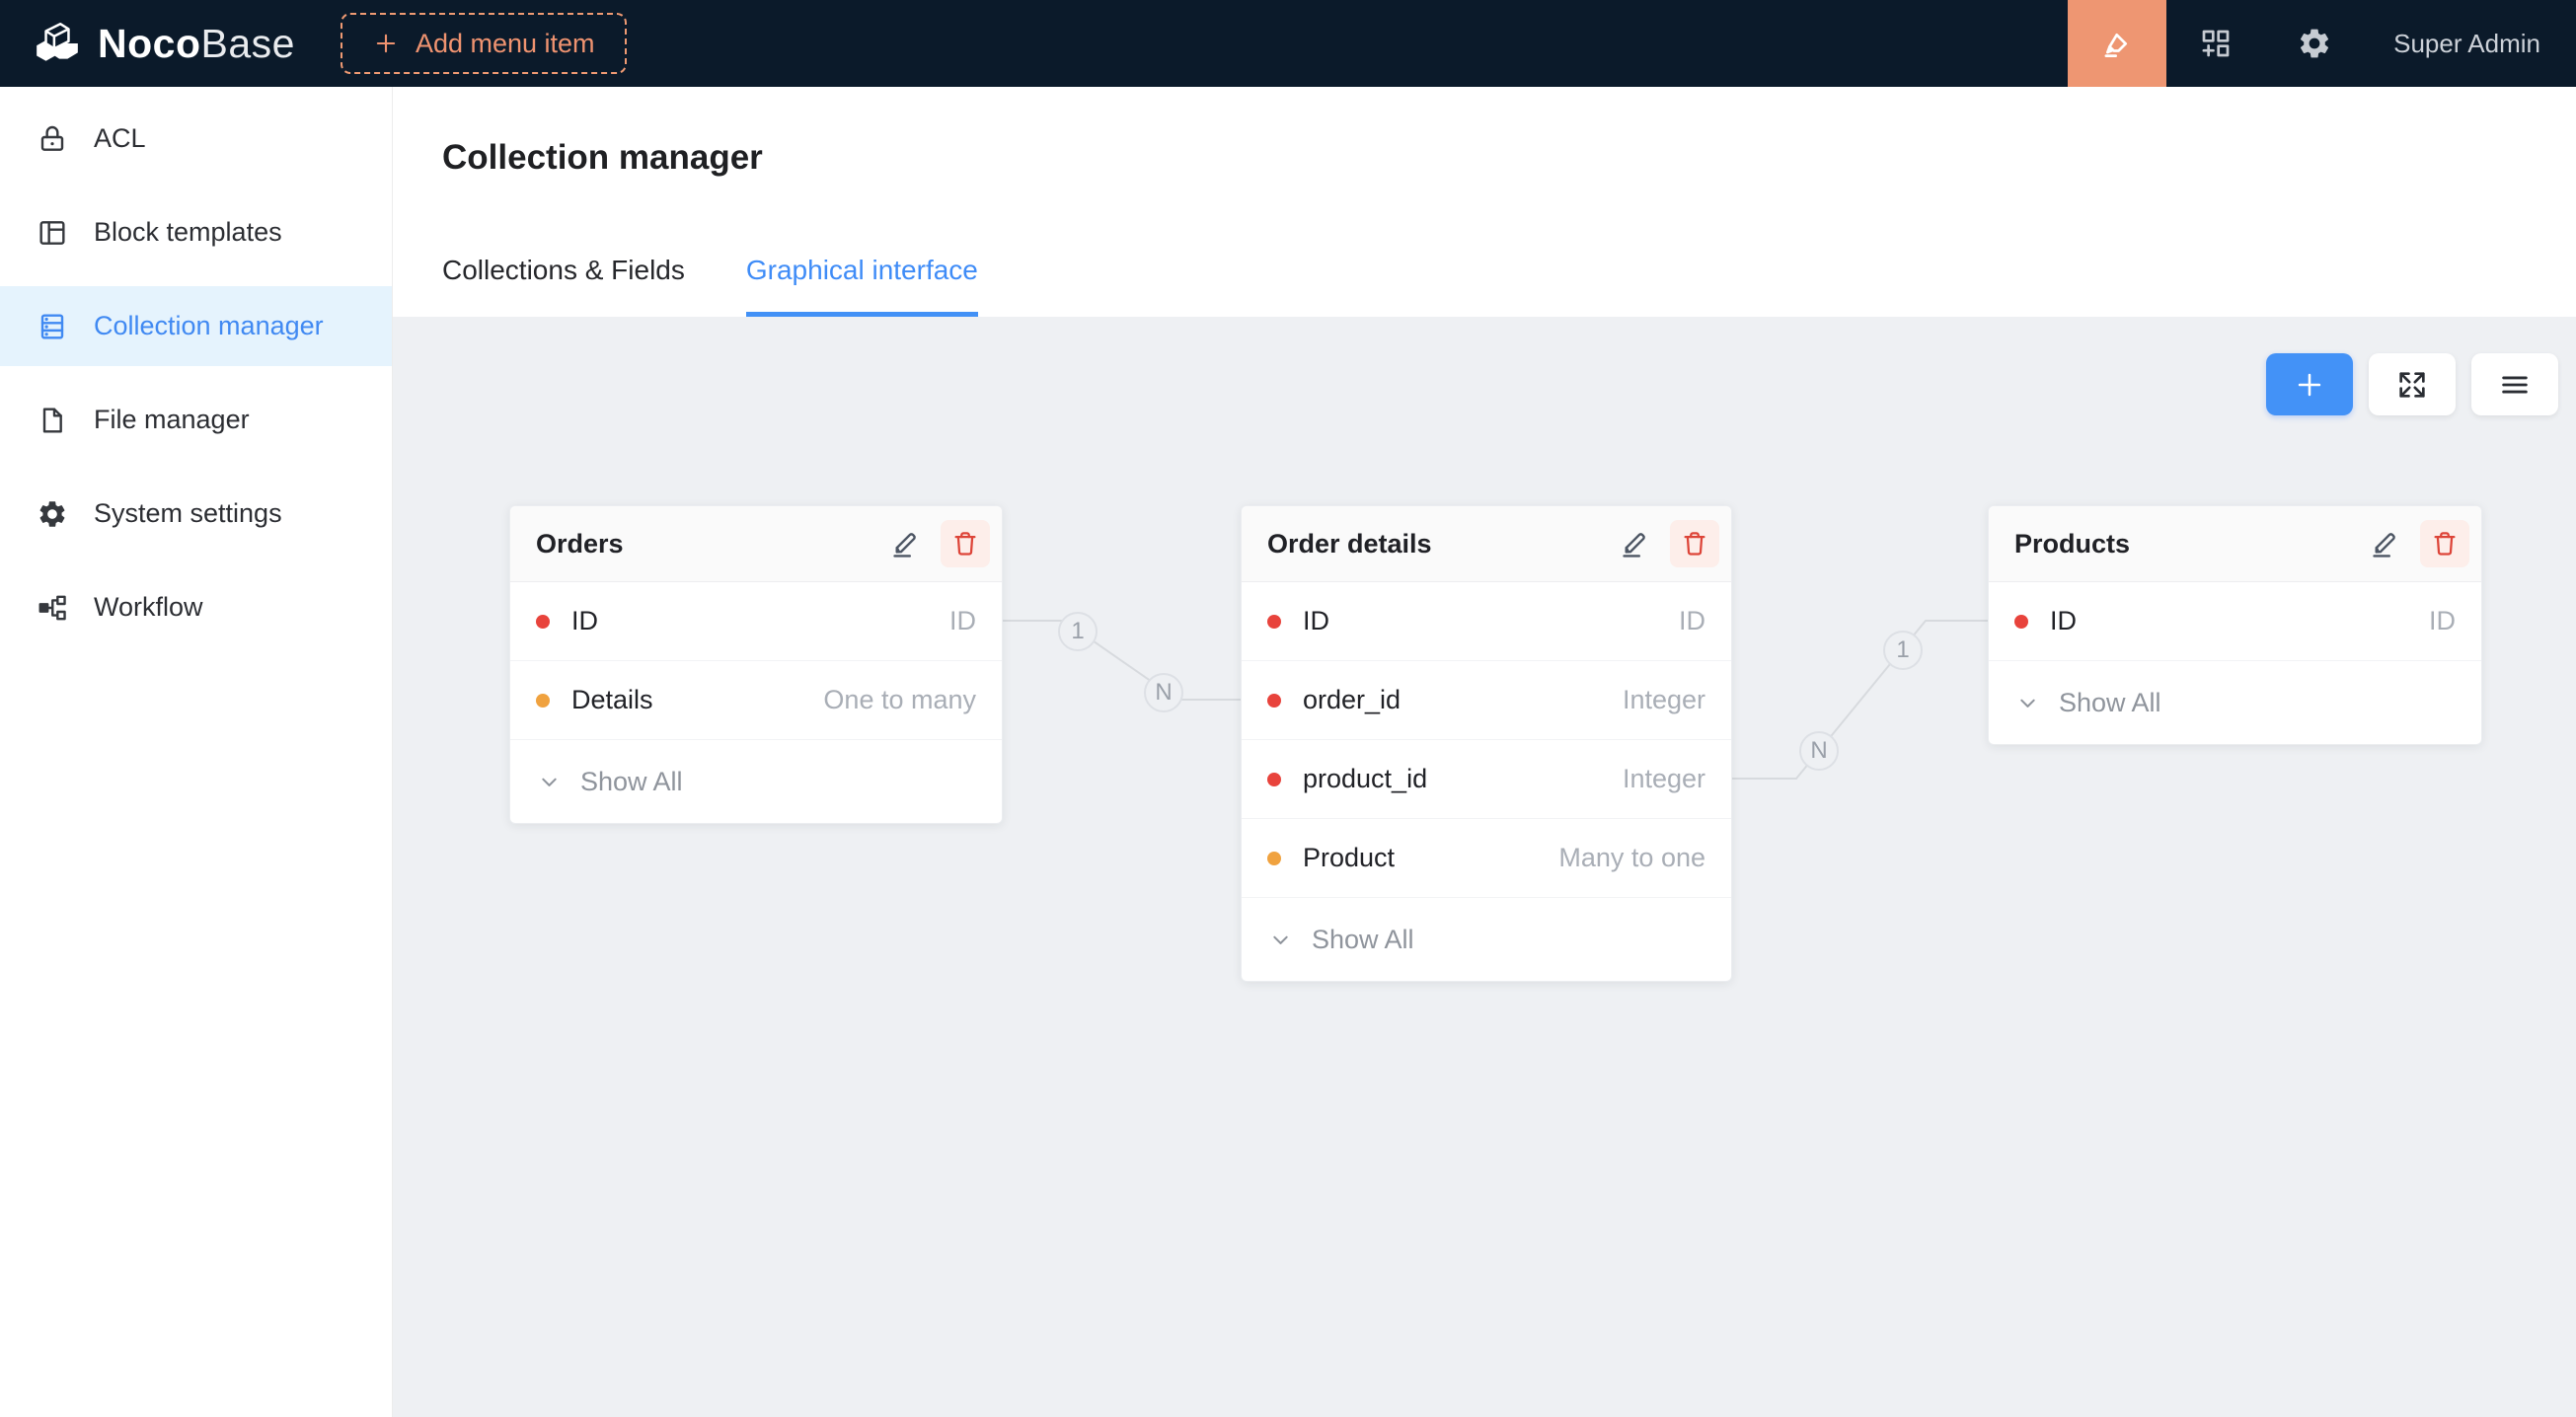 This screenshot has height=1417, width=2576. I want to click on field-type: Many to one, so click(1631, 857).